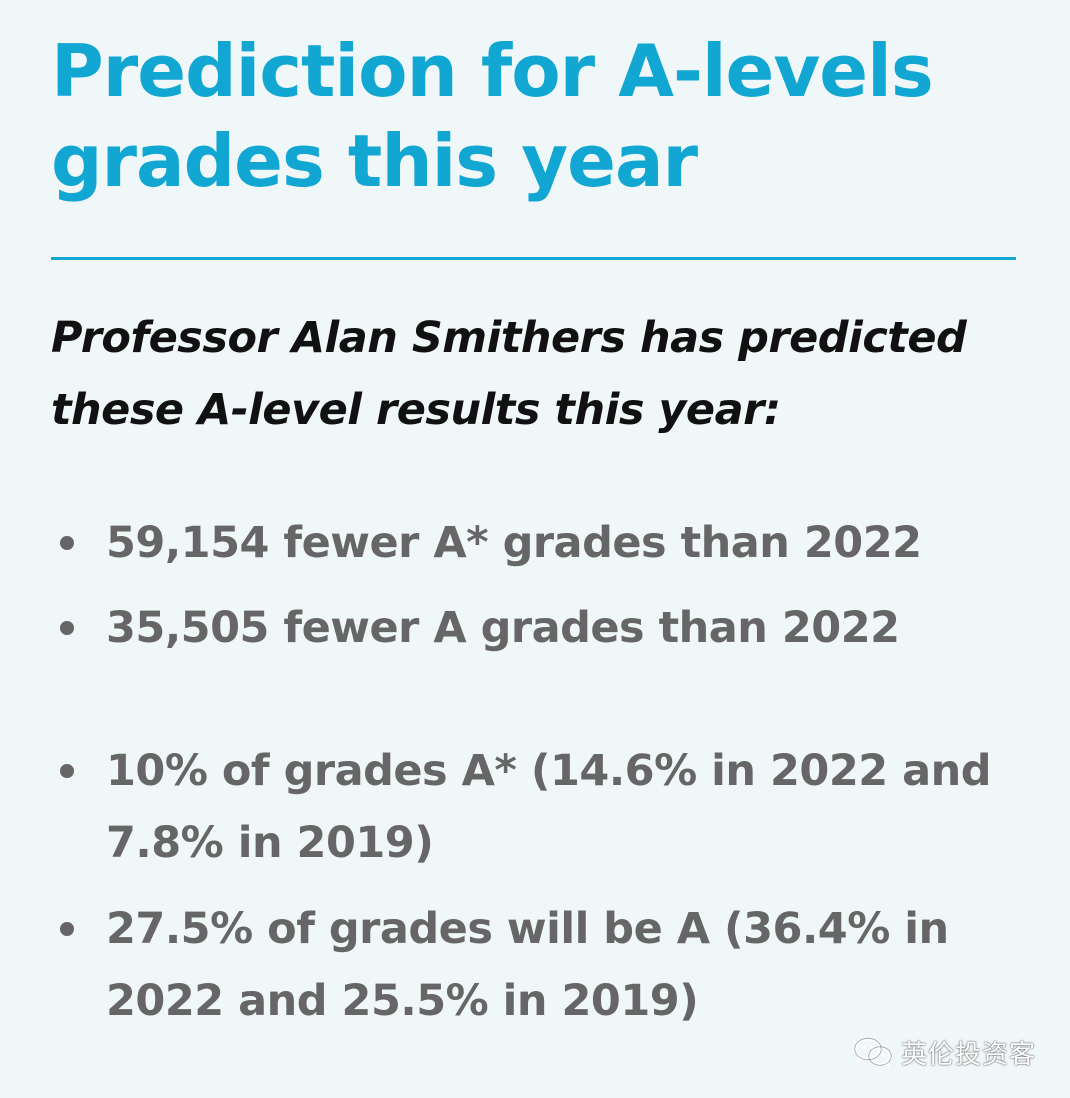 The height and width of the screenshot is (1098, 1070). I want to click on page-title: Prediction for A-levels grades this year, so click(492, 116).